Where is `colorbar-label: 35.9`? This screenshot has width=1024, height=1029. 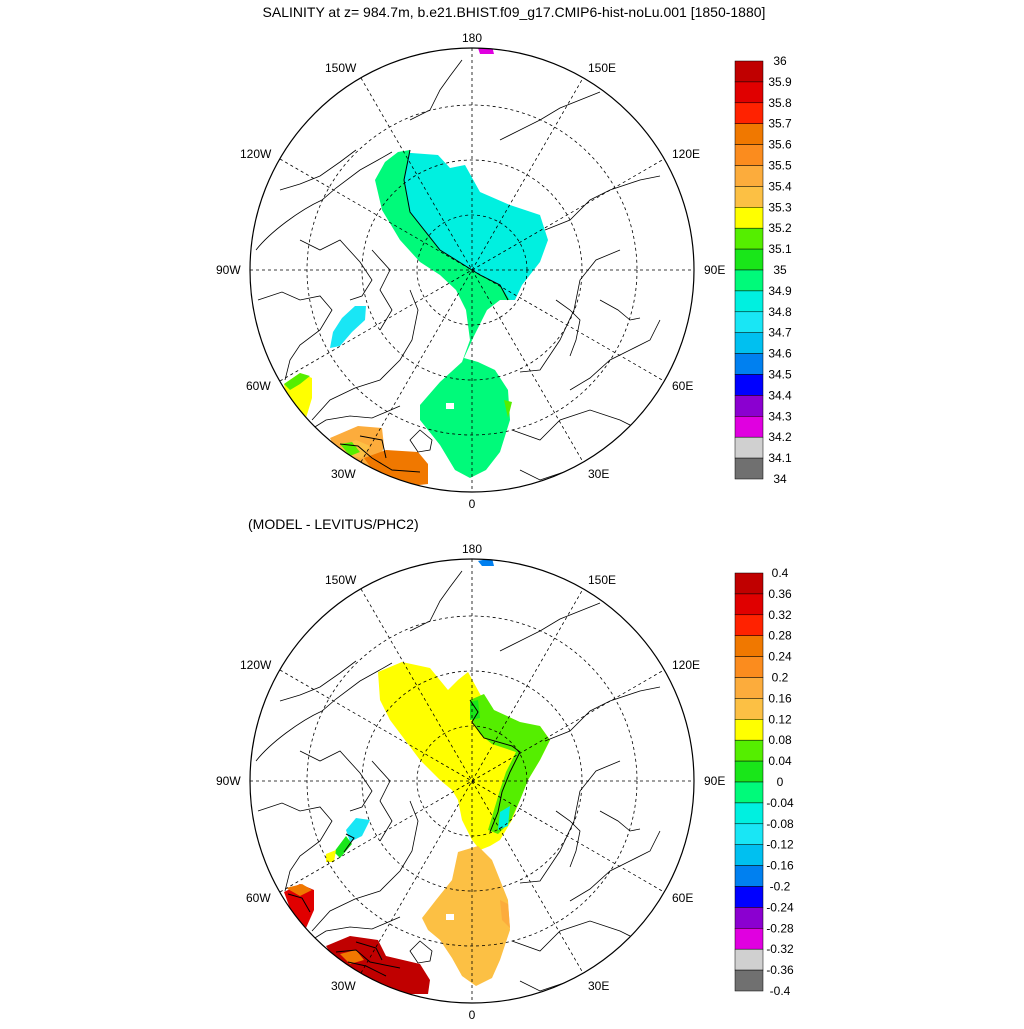 colorbar-label: 35.9 is located at coordinates (780, 82).